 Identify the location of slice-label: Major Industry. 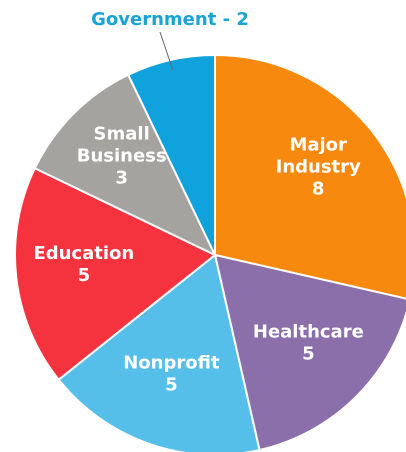
(318, 156).